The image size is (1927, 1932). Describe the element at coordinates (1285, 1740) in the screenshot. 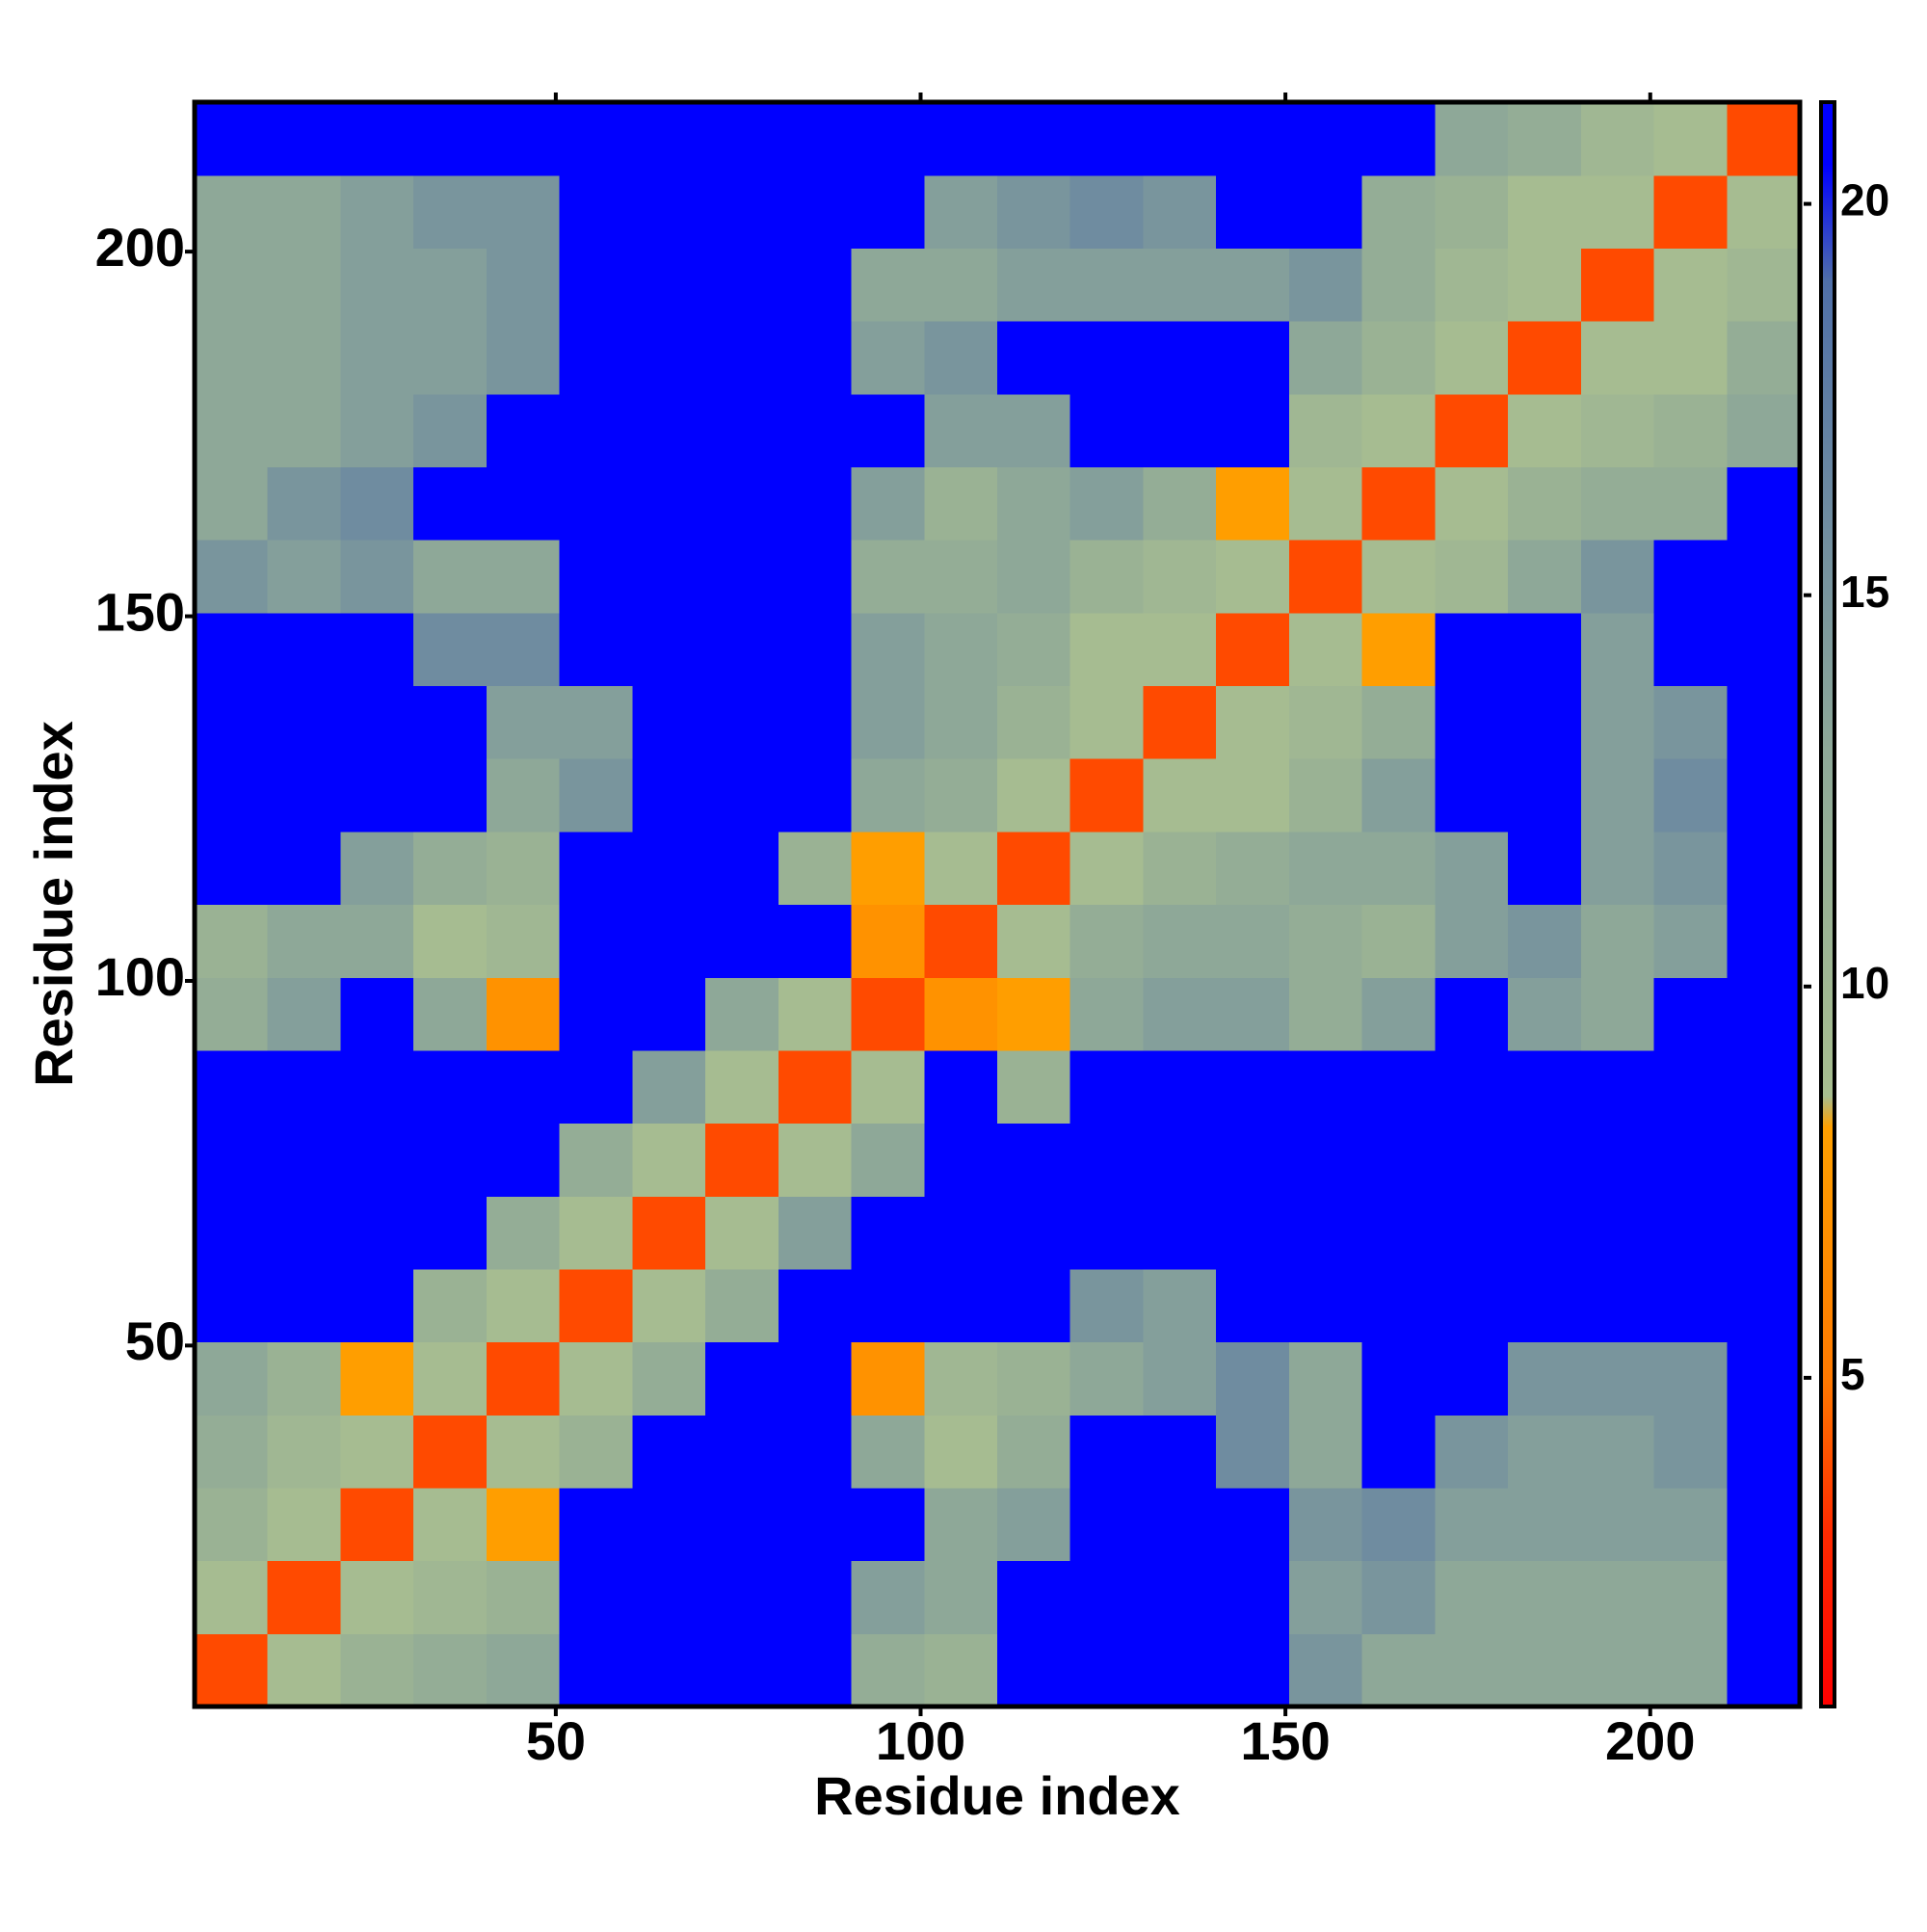

I see `x-tick-label: 150` at that location.